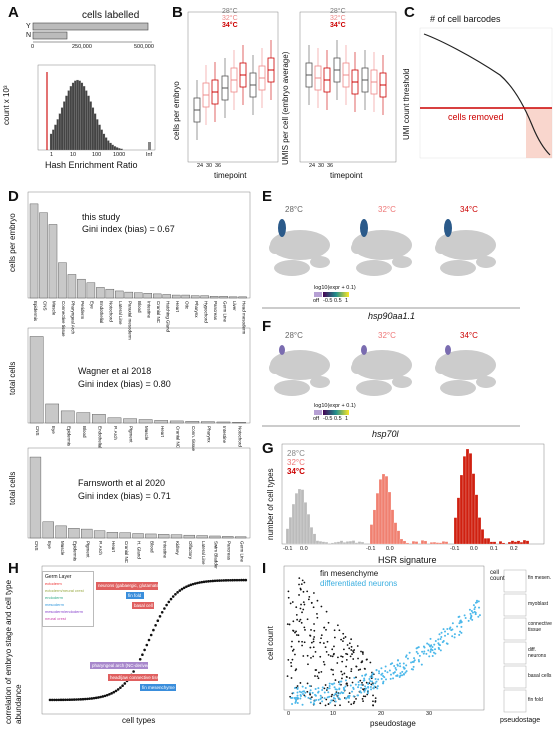 Image resolution: width=557 pixels, height=731 pixels. I want to click on i-xtick-30: 30, so click(429, 714).